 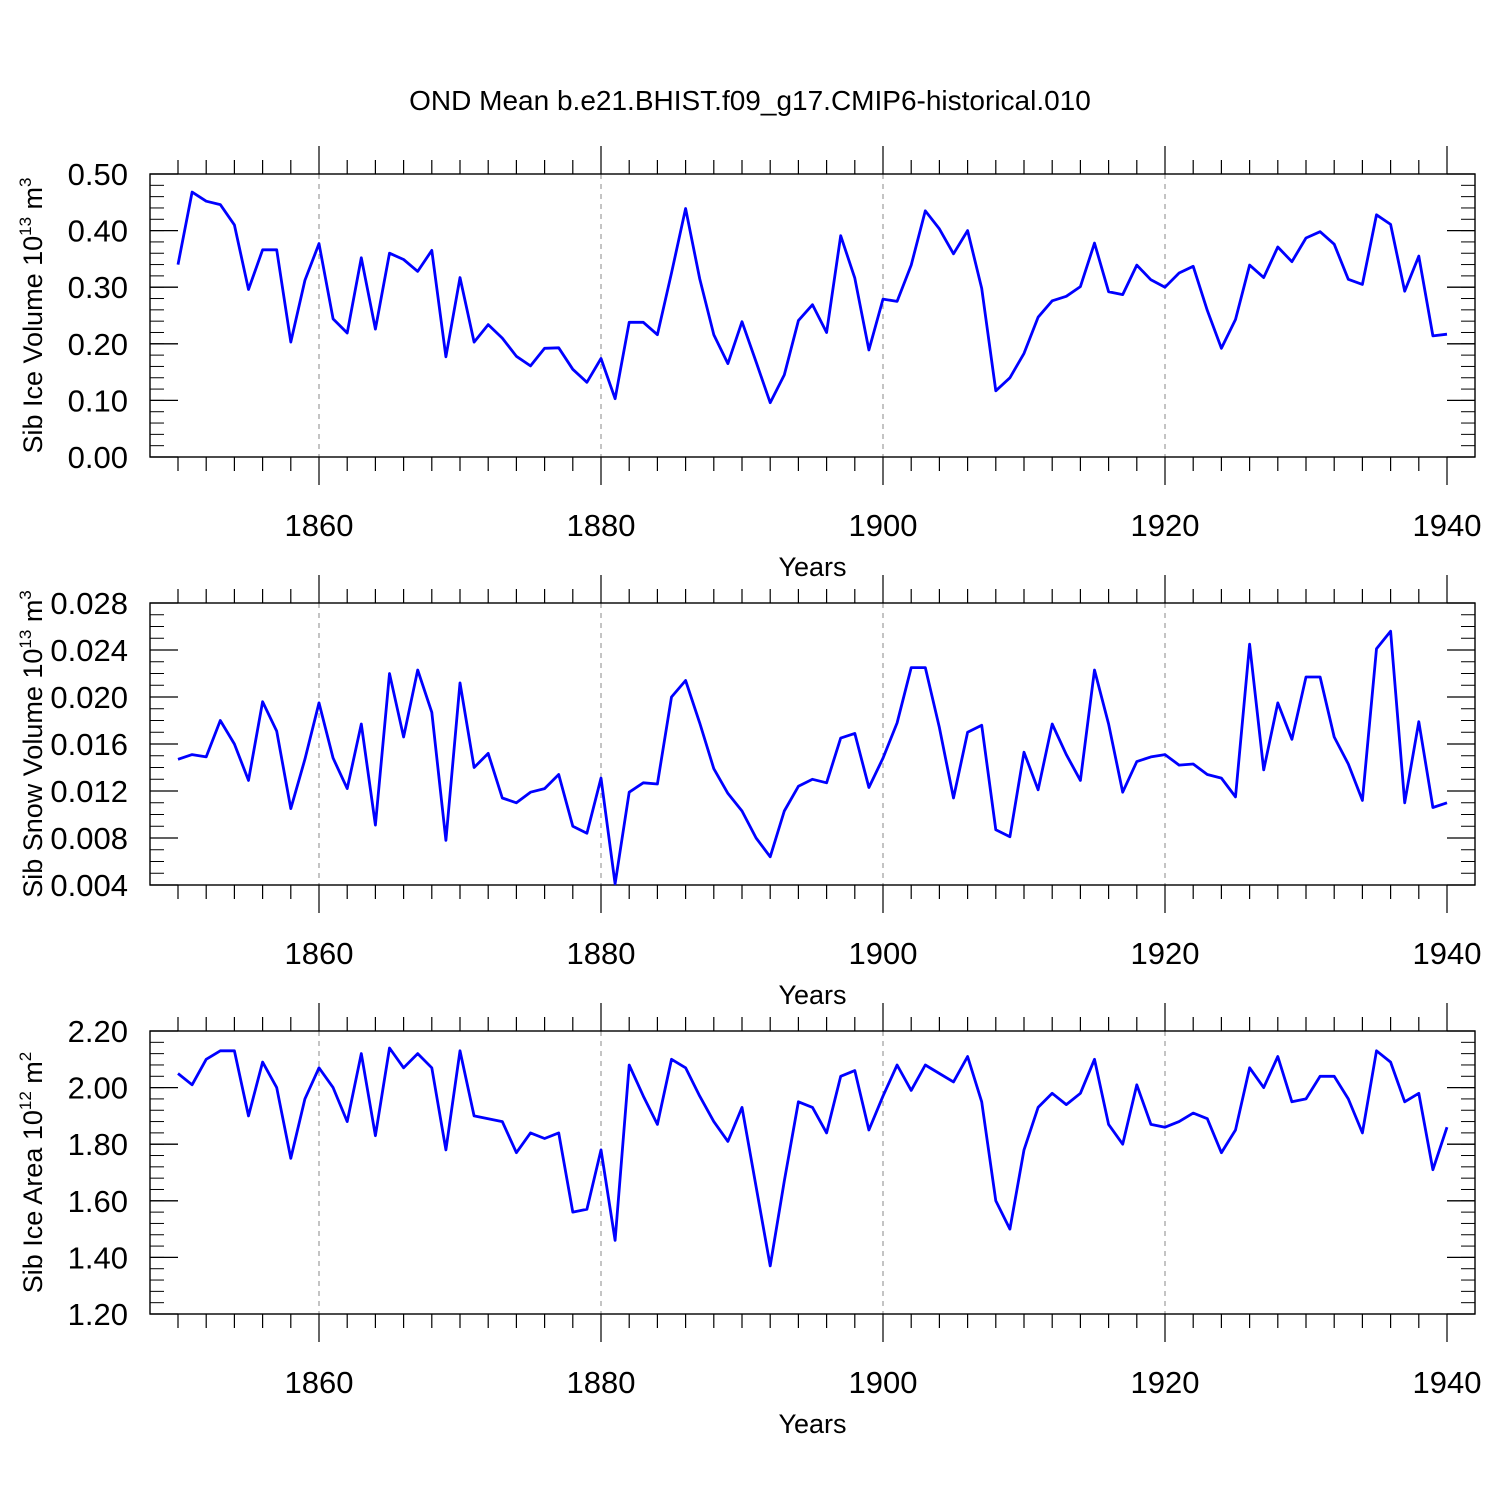 What do you see at coordinates (98, 400) in the screenshot?
I see `y-tick-label: 0.10` at bounding box center [98, 400].